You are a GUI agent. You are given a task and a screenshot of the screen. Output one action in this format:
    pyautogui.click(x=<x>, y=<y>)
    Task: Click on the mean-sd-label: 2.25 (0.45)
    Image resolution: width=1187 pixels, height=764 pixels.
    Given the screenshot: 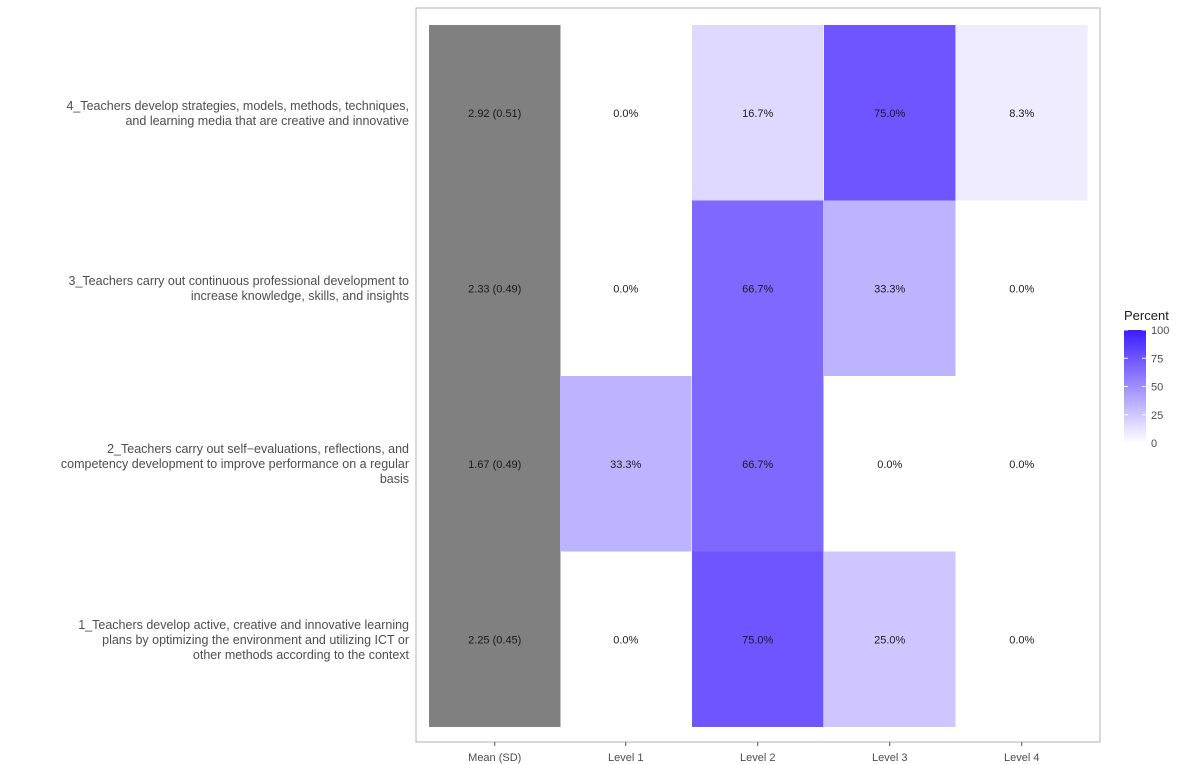 What is the action you would take?
    pyautogui.click(x=494, y=640)
    